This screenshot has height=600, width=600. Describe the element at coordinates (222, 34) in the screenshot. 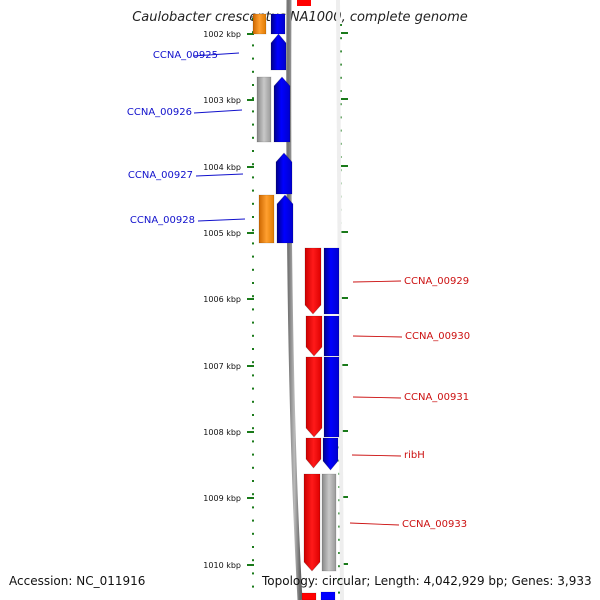

I see `scale-tick-label: 1002 kbp` at that location.